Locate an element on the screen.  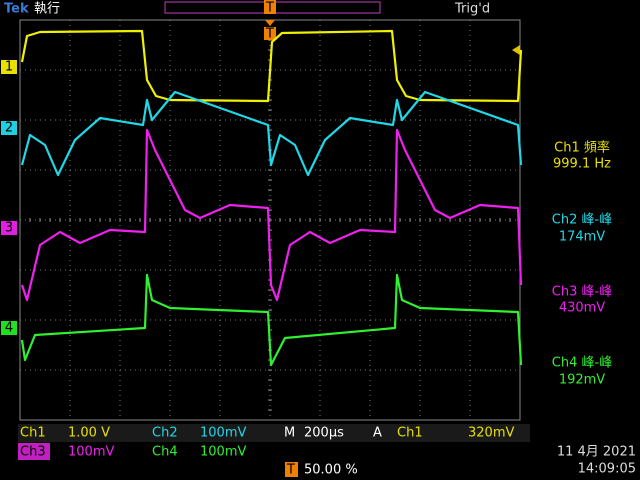
trigger-marker-box is located at coordinates (270, 7).